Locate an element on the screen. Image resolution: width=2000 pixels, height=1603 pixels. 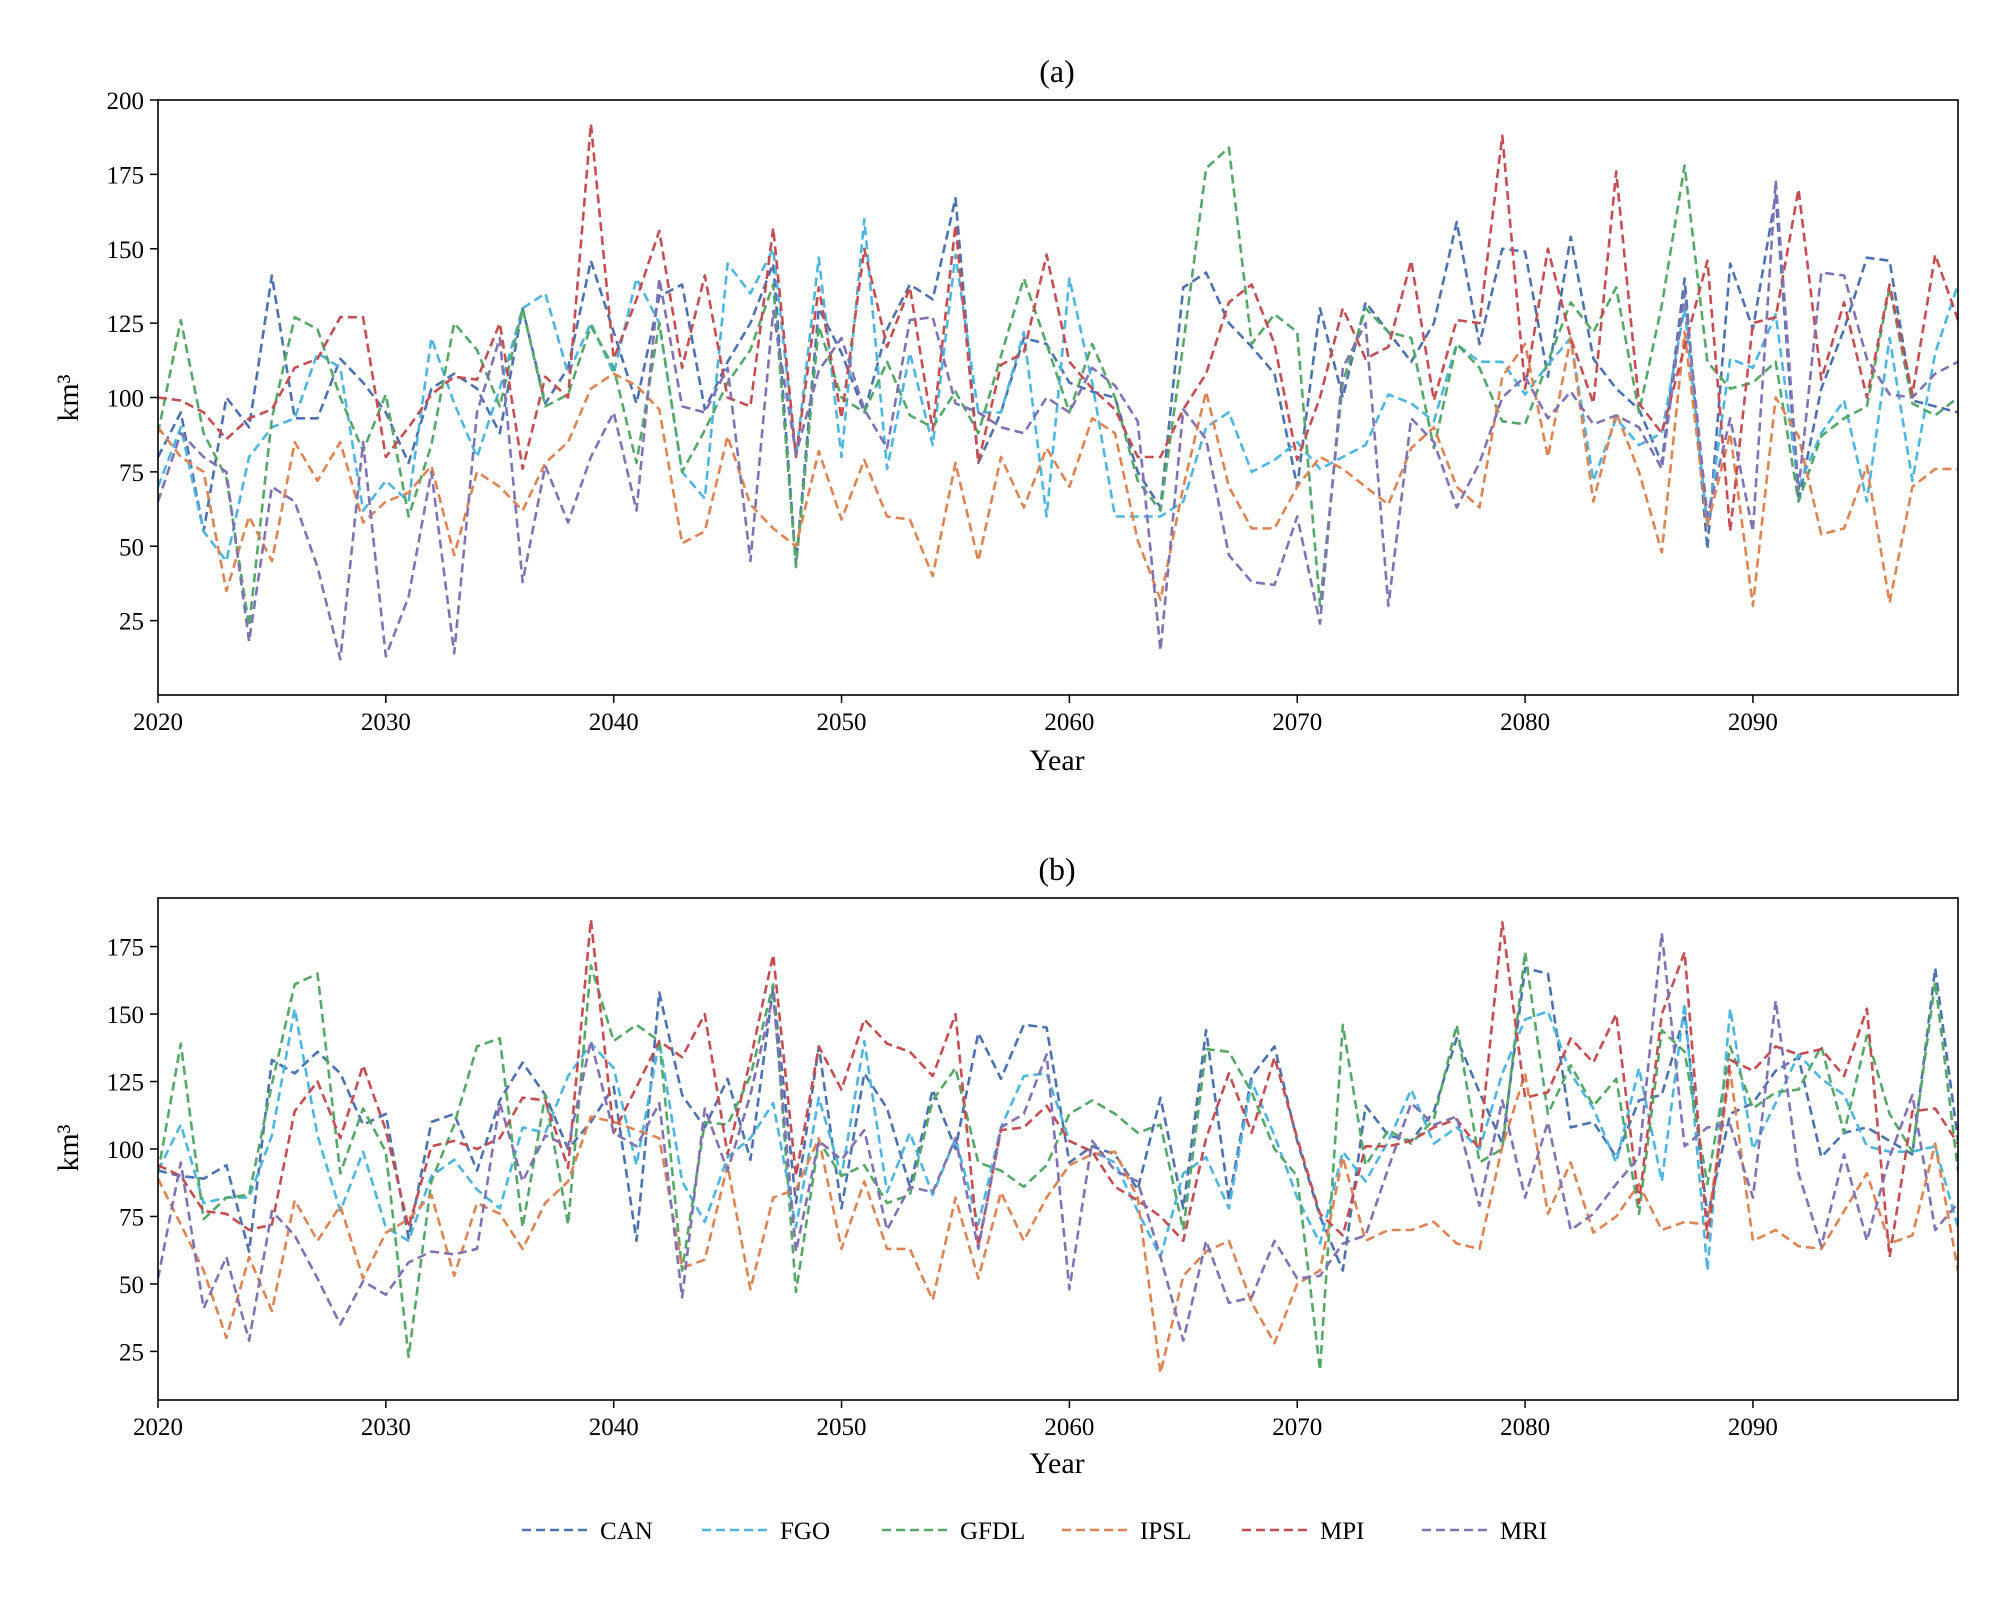
panel-a-x-tick-label: 2020 is located at coordinates (158, 722).